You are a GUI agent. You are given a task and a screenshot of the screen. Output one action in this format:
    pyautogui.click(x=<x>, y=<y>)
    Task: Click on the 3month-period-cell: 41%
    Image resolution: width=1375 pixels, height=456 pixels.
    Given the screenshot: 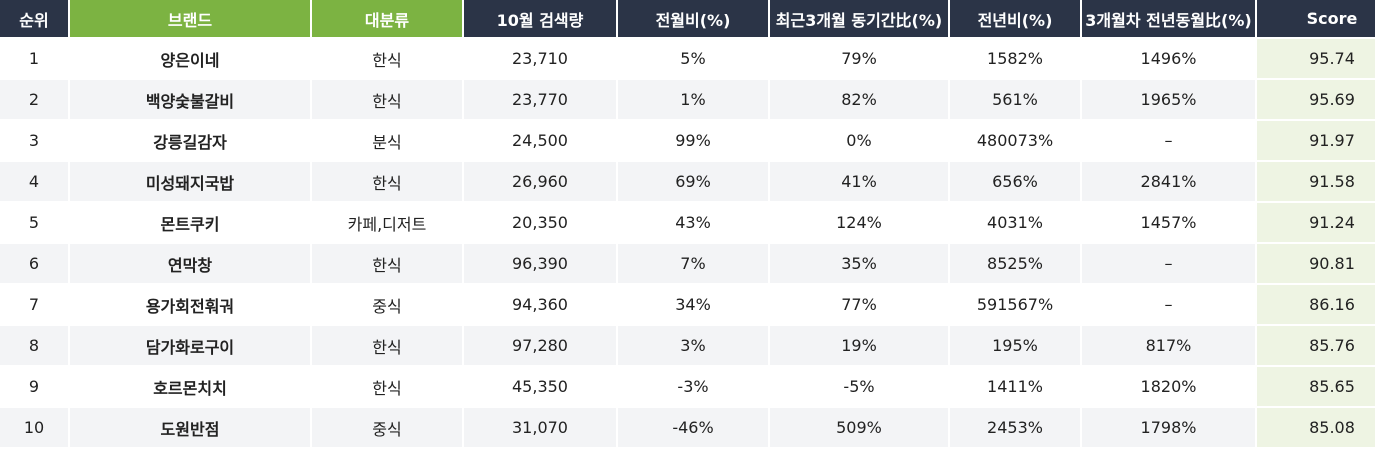 What is the action you would take?
    pyautogui.click(x=859, y=181)
    